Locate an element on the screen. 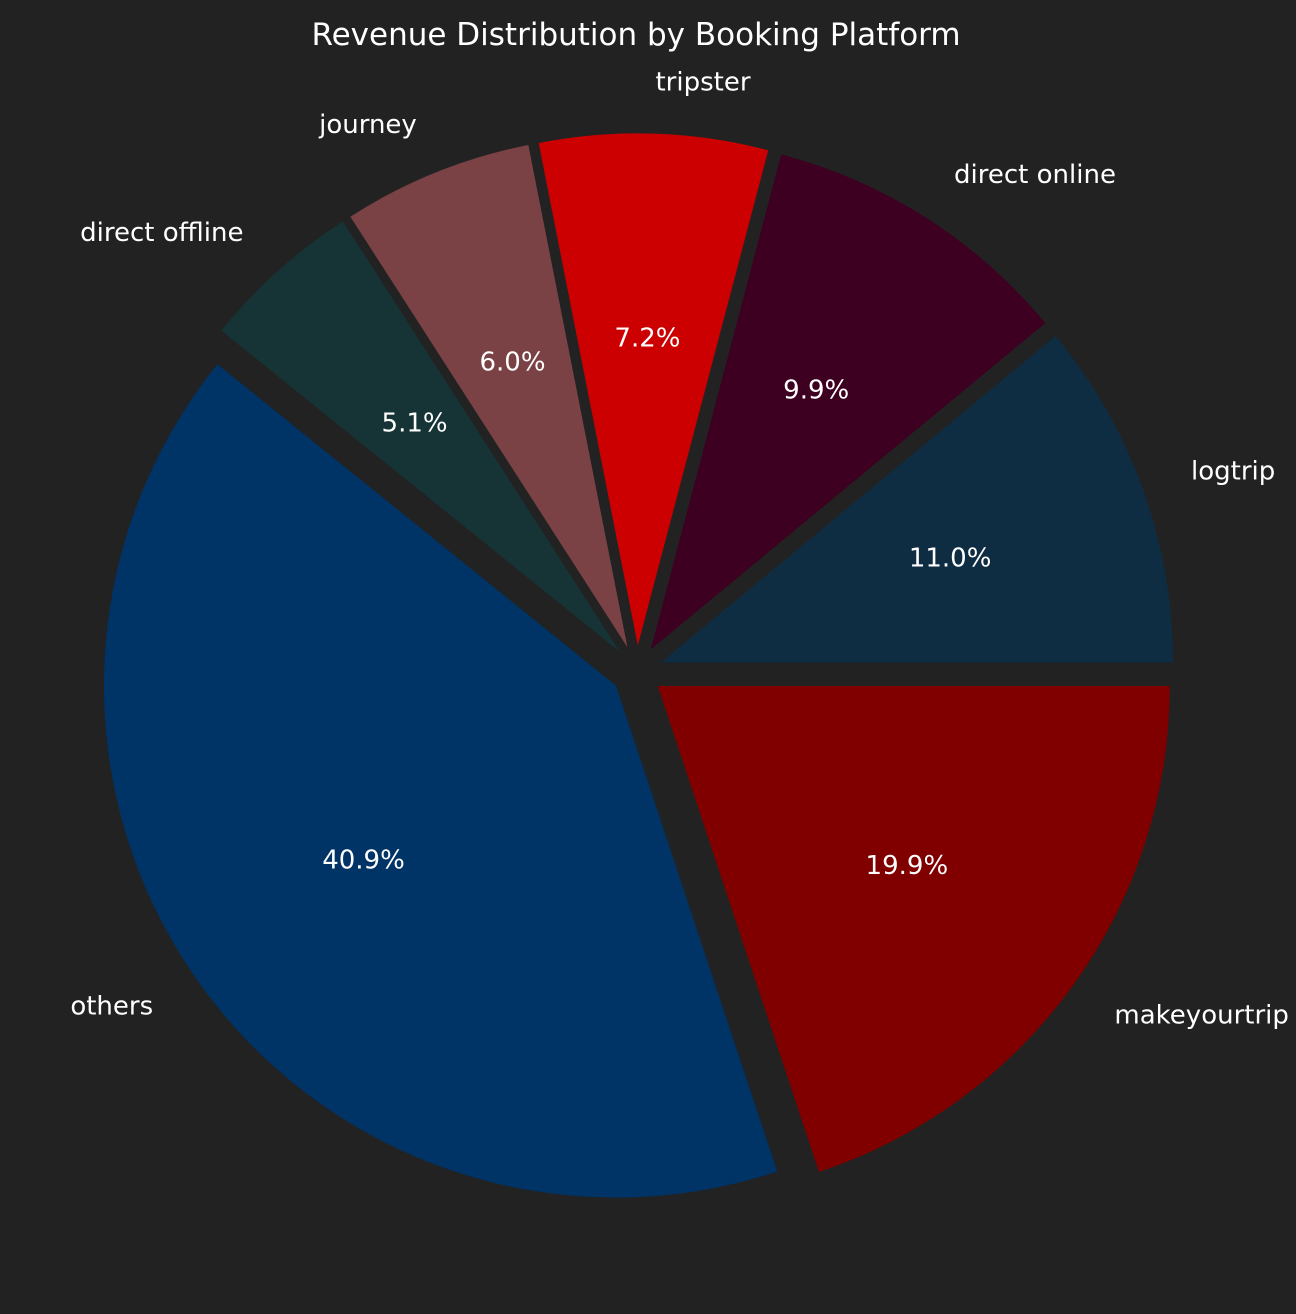 The image size is (1296, 1314). pie-slice-journey is located at coordinates (489, 396).